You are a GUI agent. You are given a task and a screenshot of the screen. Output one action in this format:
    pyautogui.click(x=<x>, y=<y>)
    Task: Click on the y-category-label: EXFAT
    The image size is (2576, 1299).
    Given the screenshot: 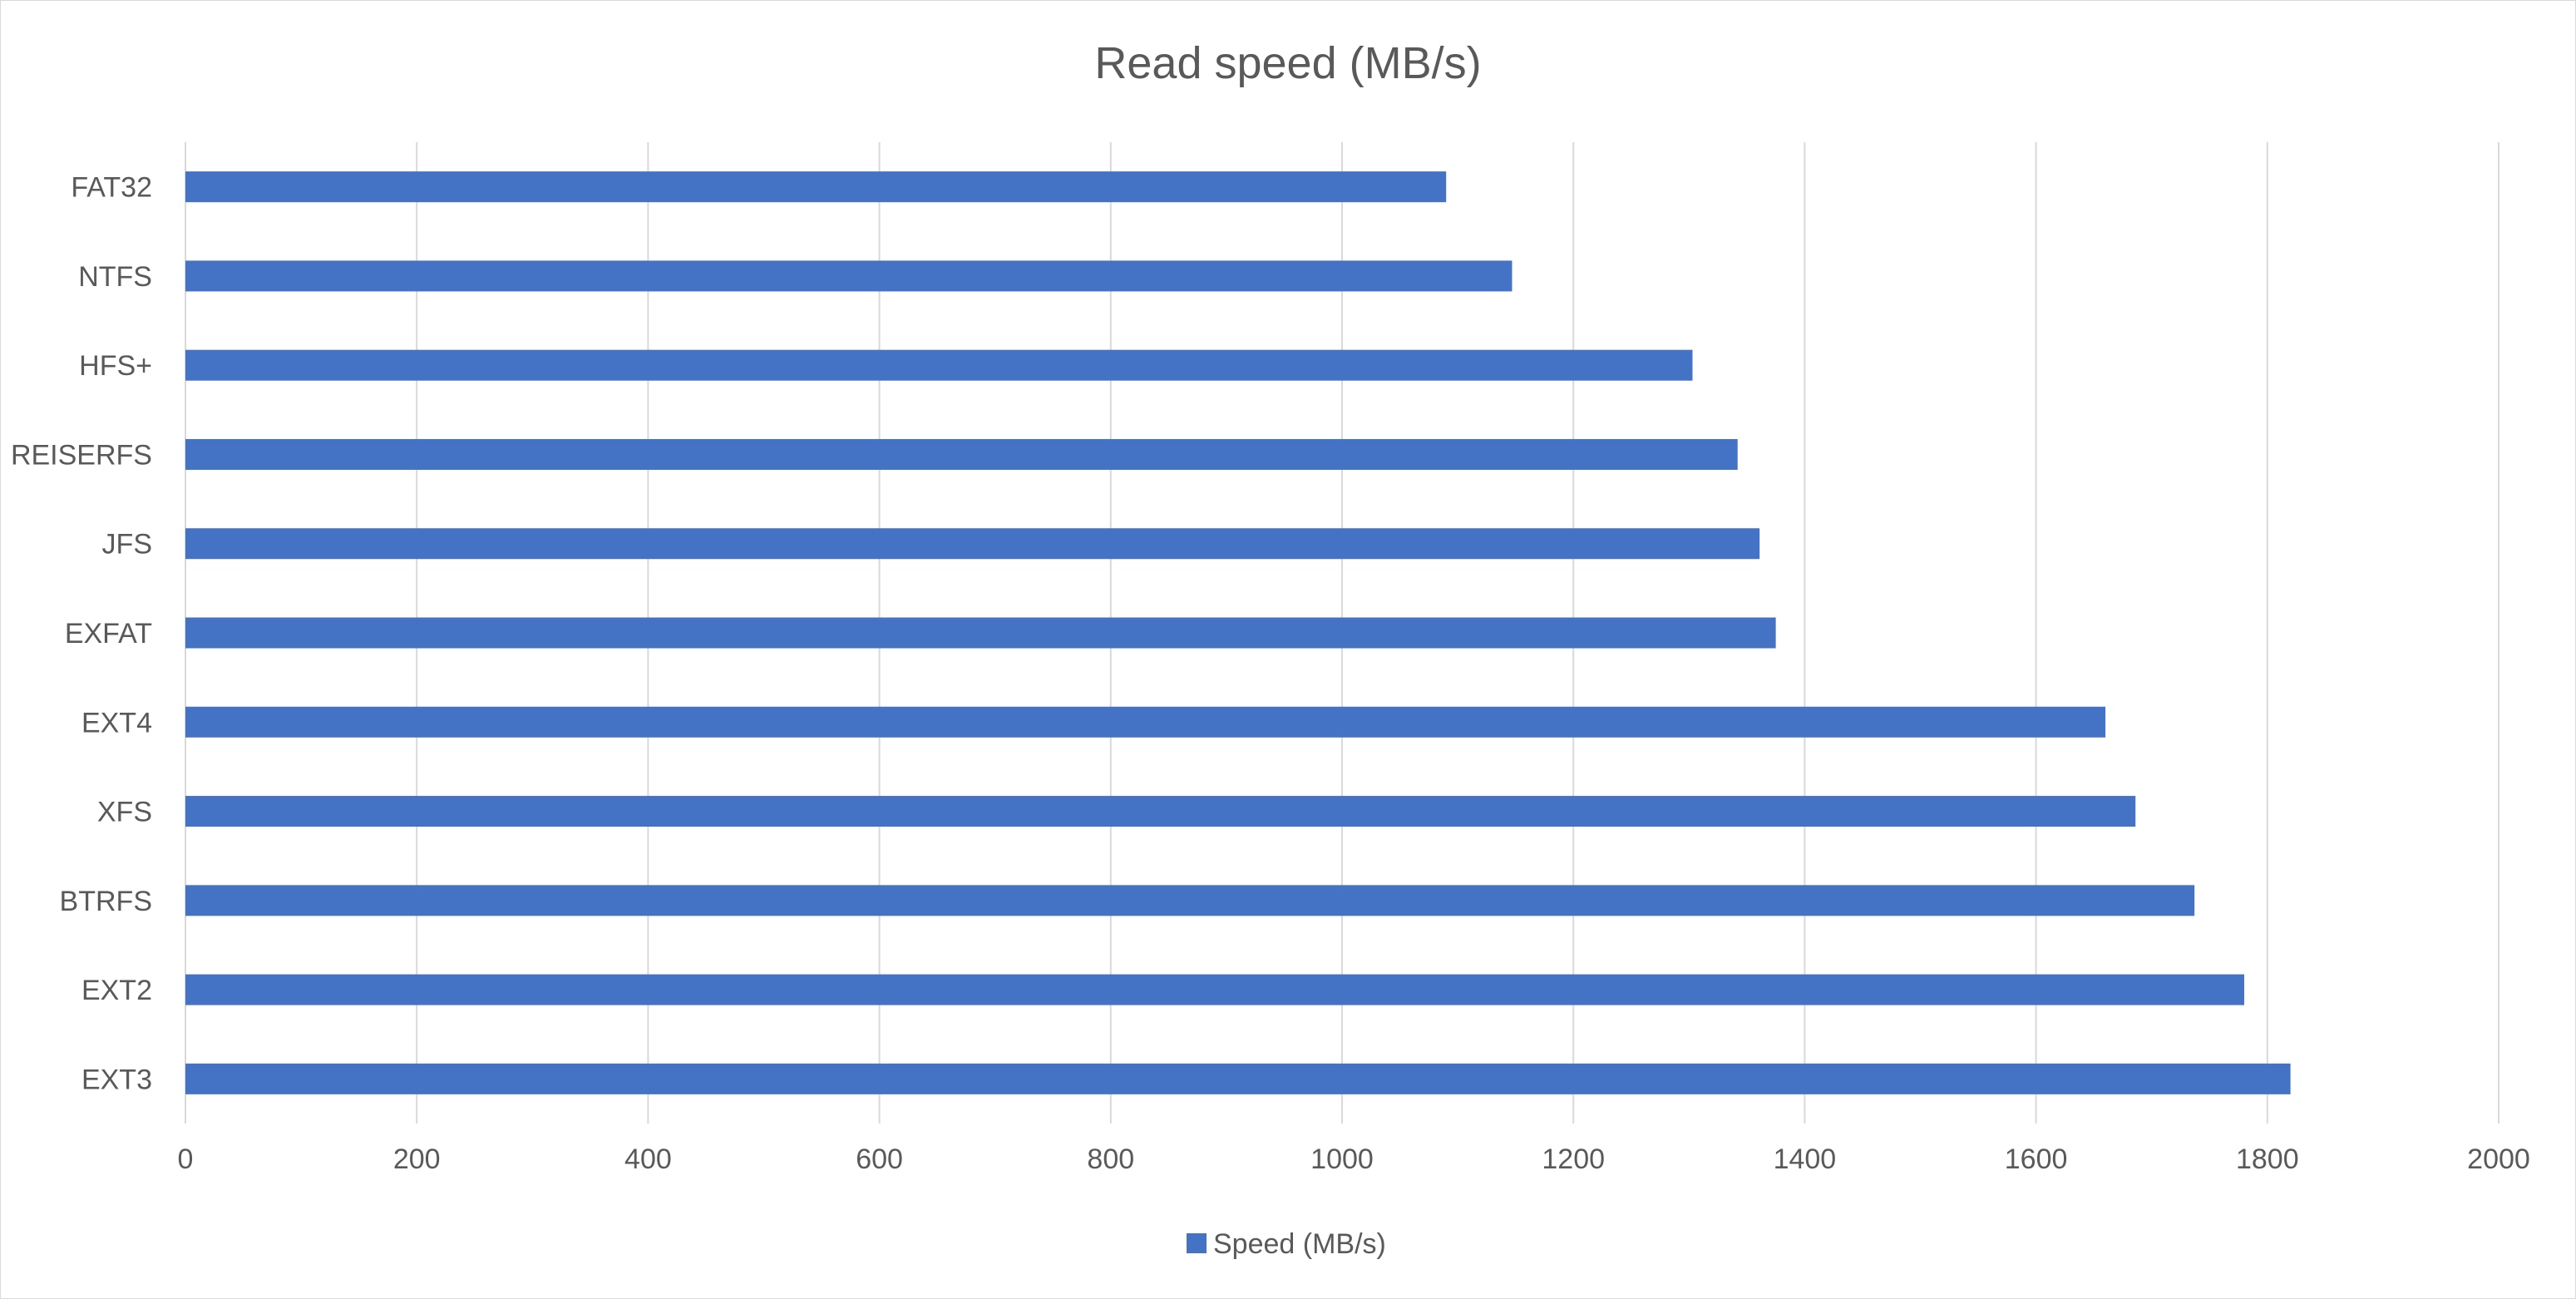 What is the action you would take?
    pyautogui.click(x=109, y=634)
    